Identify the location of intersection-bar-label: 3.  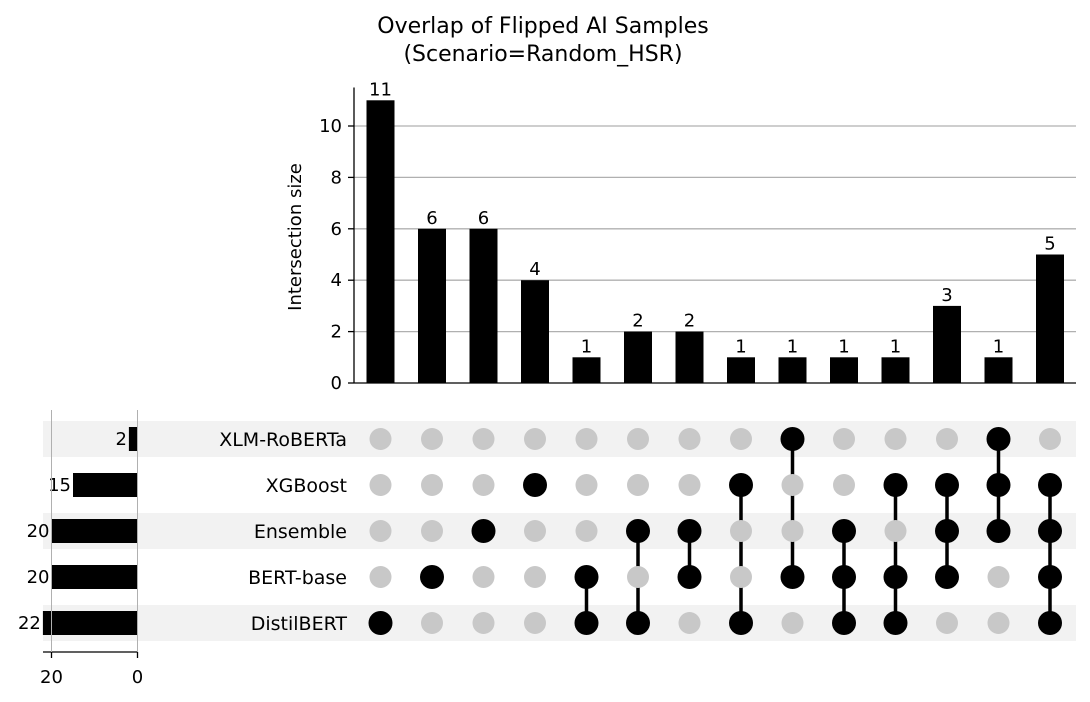
(946, 295).